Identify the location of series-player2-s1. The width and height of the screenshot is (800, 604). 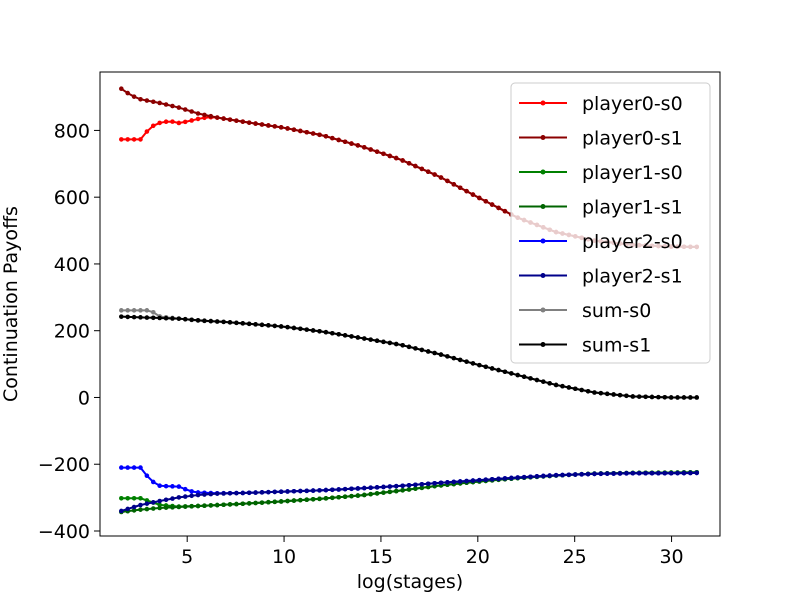
(409, 492).